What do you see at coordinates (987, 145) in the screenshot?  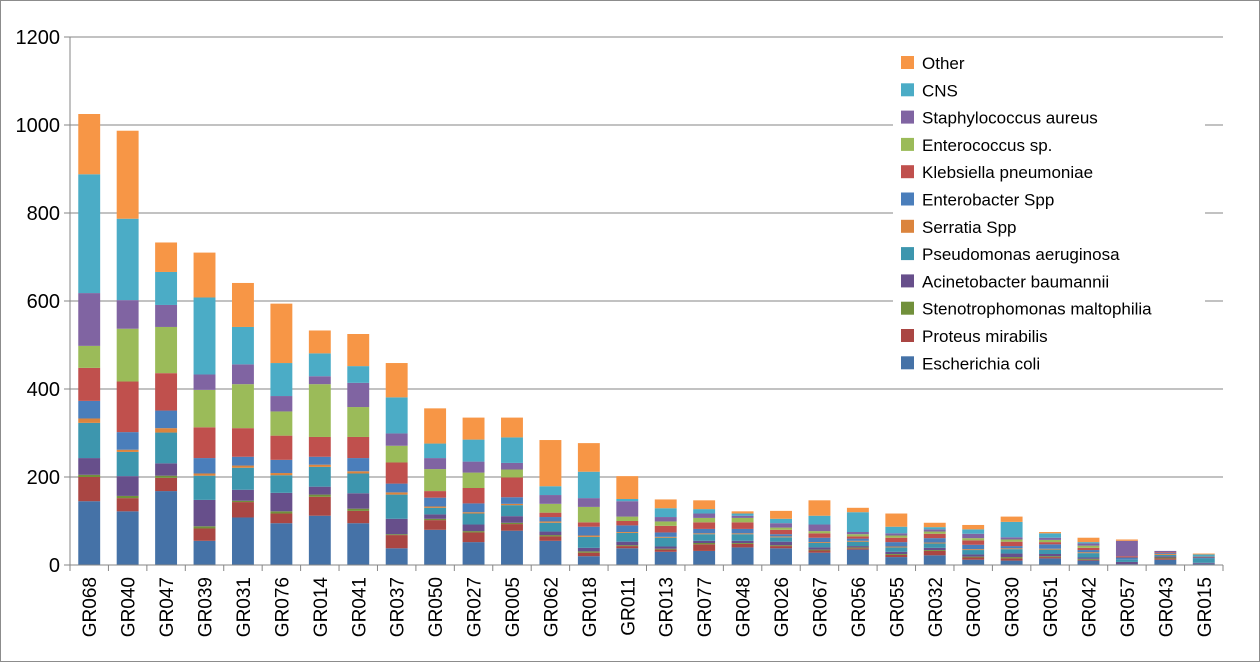 I see `legend-label: Enterococcus sp.` at bounding box center [987, 145].